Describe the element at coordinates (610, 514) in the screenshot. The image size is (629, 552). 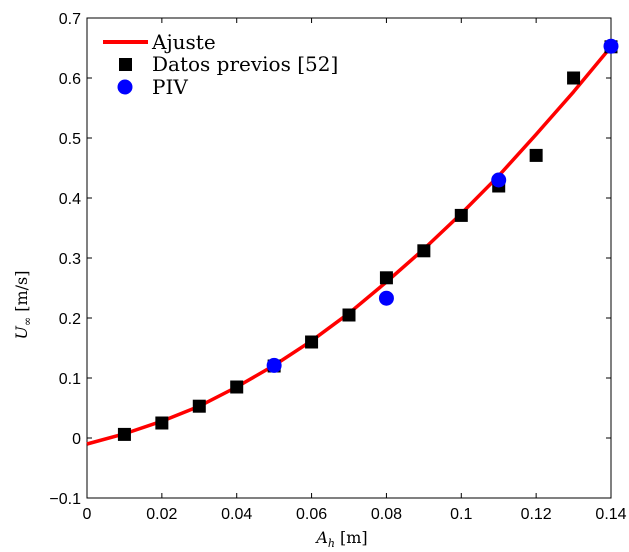
I see `x-tick-label: 0.14` at that location.